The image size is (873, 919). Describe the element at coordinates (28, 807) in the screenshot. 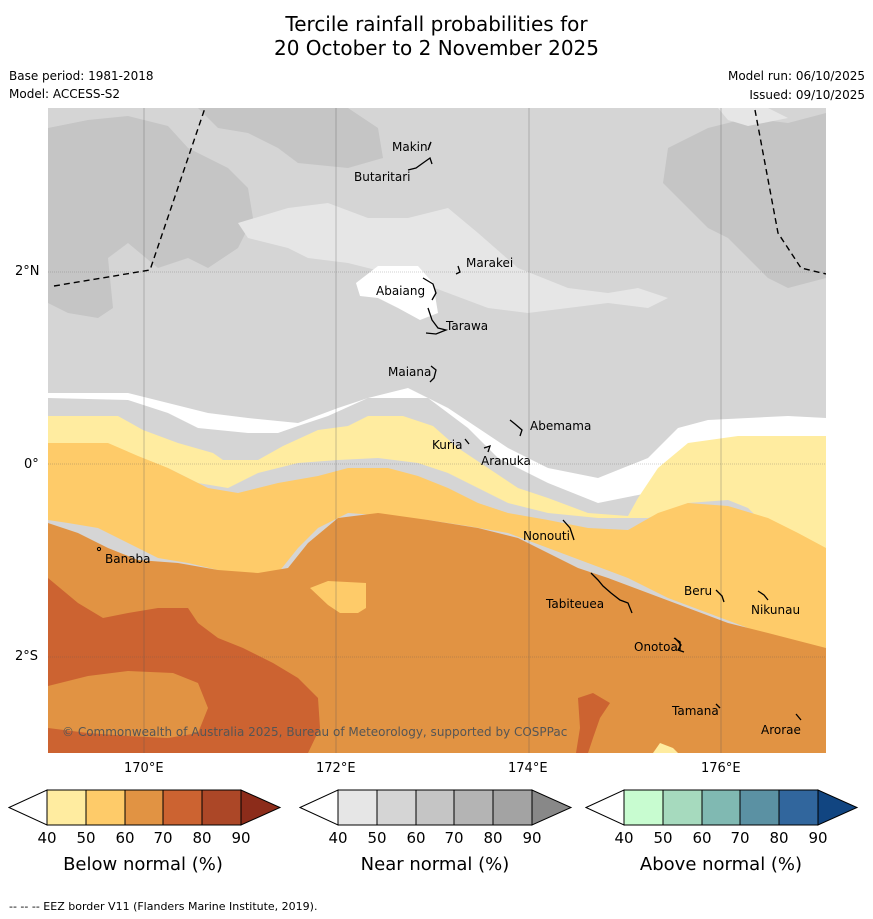

I see `colorbar-below-low-extend` at that location.